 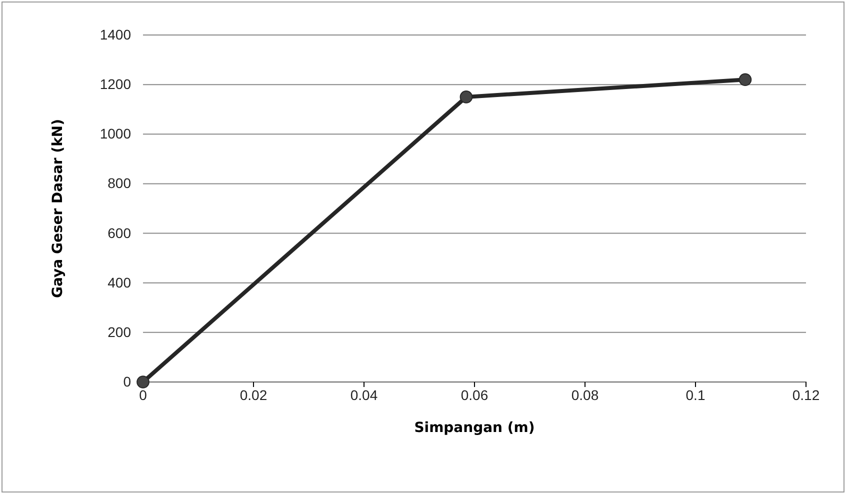 What do you see at coordinates (364, 394) in the screenshot?
I see `x-tick-label: 0.04` at bounding box center [364, 394].